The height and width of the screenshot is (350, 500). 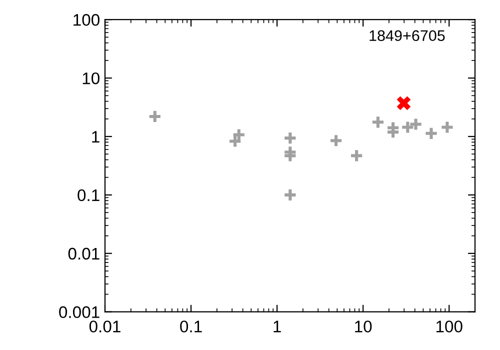 I want to click on y-tick-label: 100, so click(x=87, y=20).